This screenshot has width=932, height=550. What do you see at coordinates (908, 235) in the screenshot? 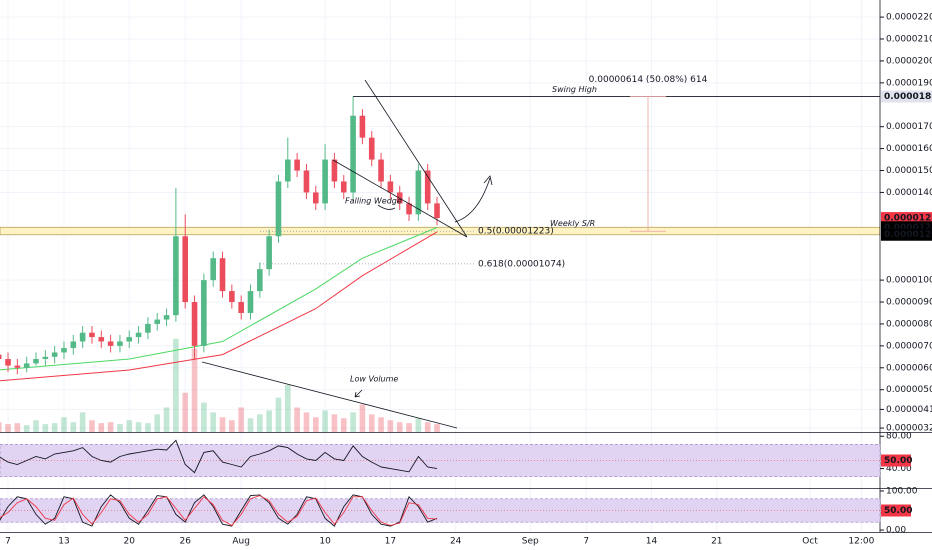
I see `price-marker-label: 0.00001207` at bounding box center [908, 235].